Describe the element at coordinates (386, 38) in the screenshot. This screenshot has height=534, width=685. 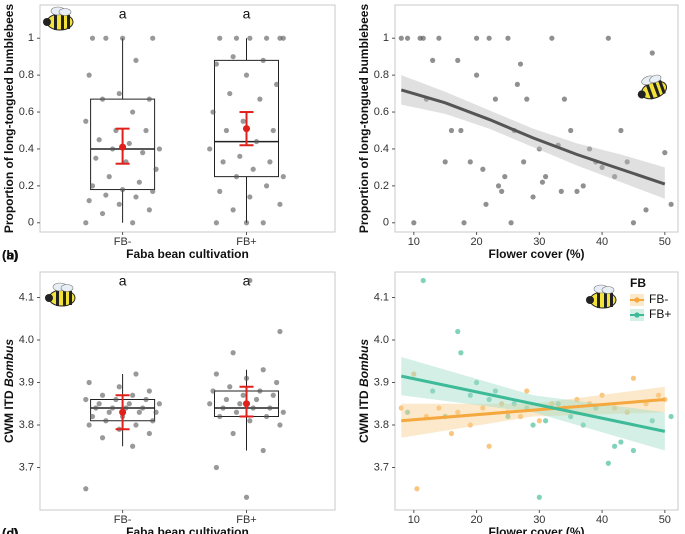
I see `y-tick-label: 1` at that location.